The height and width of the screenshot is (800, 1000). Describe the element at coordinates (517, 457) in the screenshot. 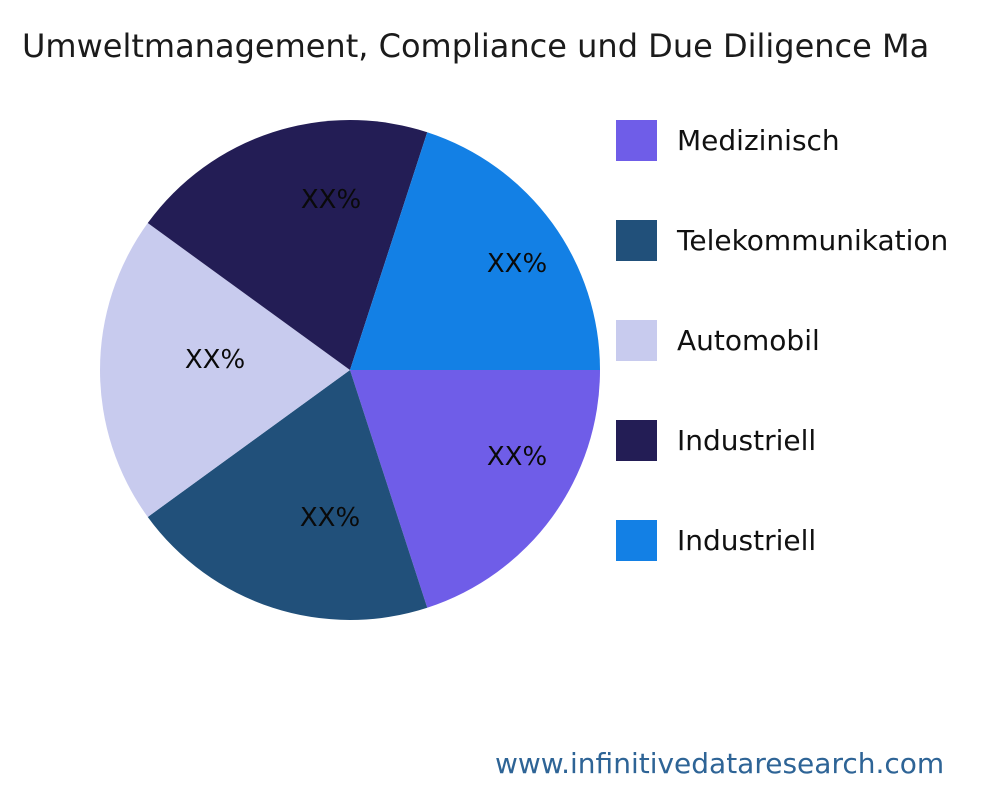

I see `pie-slice-label-0: XX%` at that location.